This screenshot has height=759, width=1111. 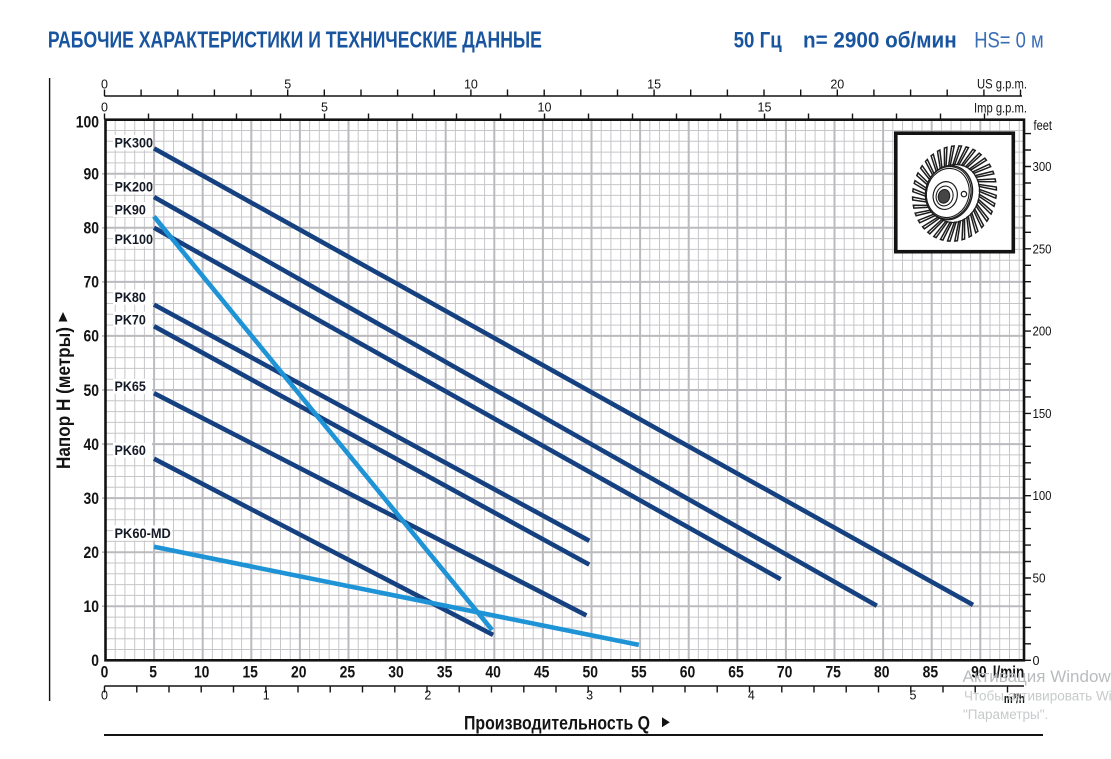 What do you see at coordinates (1002, 84) in the screenshot?
I see `svg-text: US g.p.m.` at bounding box center [1002, 84].